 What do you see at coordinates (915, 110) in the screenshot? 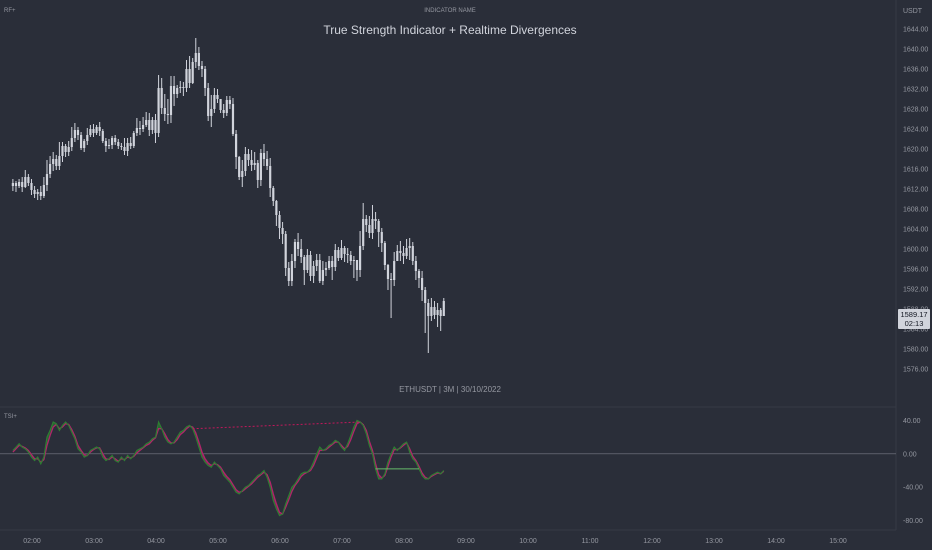
I see `price-tick-label: 1628.00` at bounding box center [915, 110].